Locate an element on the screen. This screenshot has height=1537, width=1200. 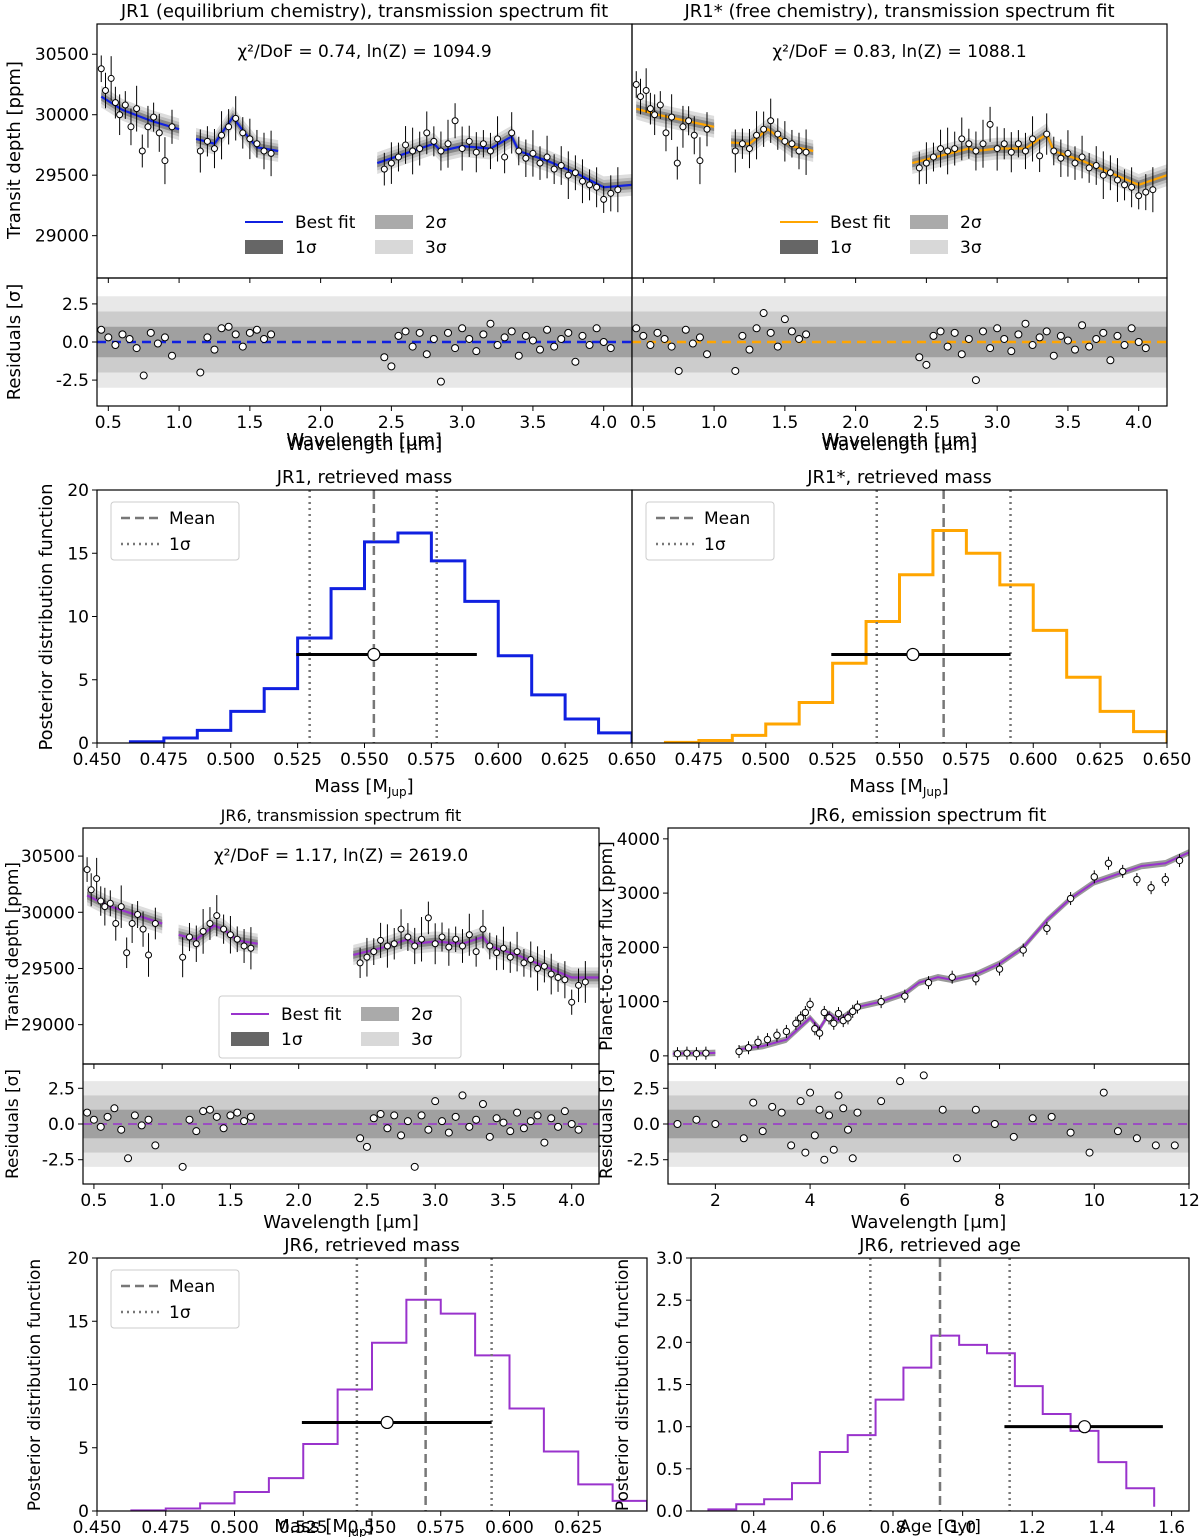
legend-3sigma-swatch is located at coordinates (380, 1039).